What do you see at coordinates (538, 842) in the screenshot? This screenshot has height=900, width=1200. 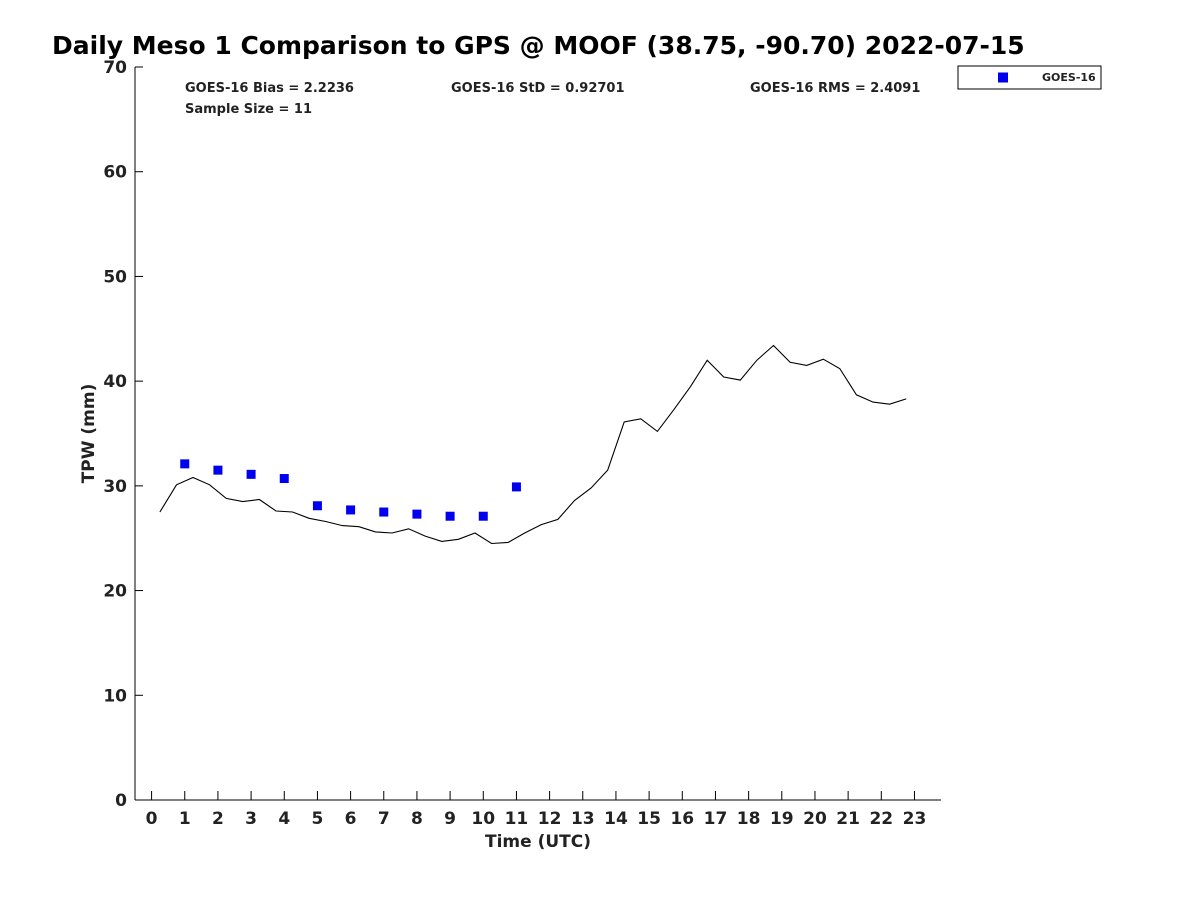 I see `x-axis-label: Time (UTC)` at bounding box center [538, 842].